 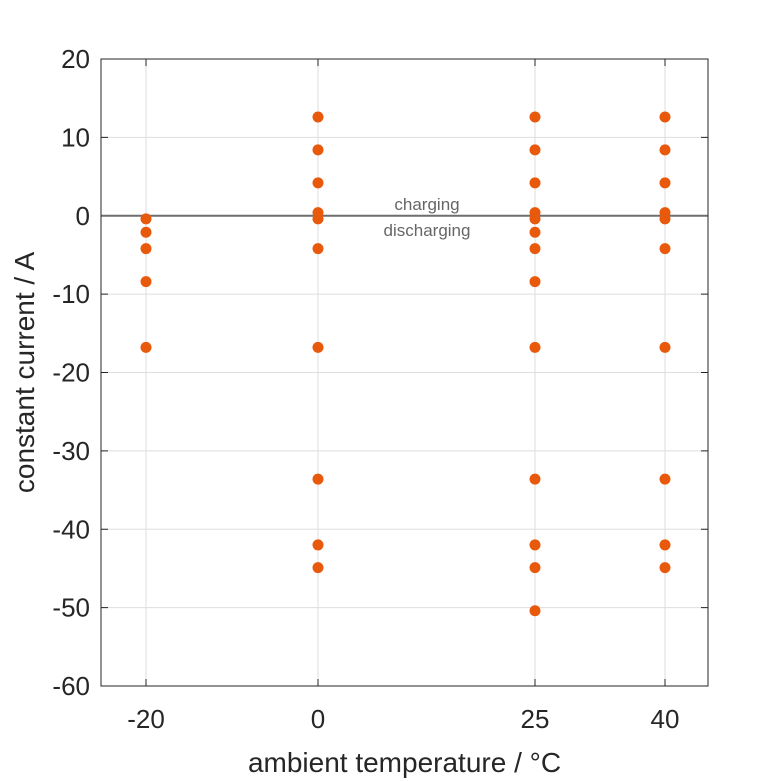 What do you see at coordinates (75, 59) in the screenshot?
I see `y-tick-label: 20` at bounding box center [75, 59].